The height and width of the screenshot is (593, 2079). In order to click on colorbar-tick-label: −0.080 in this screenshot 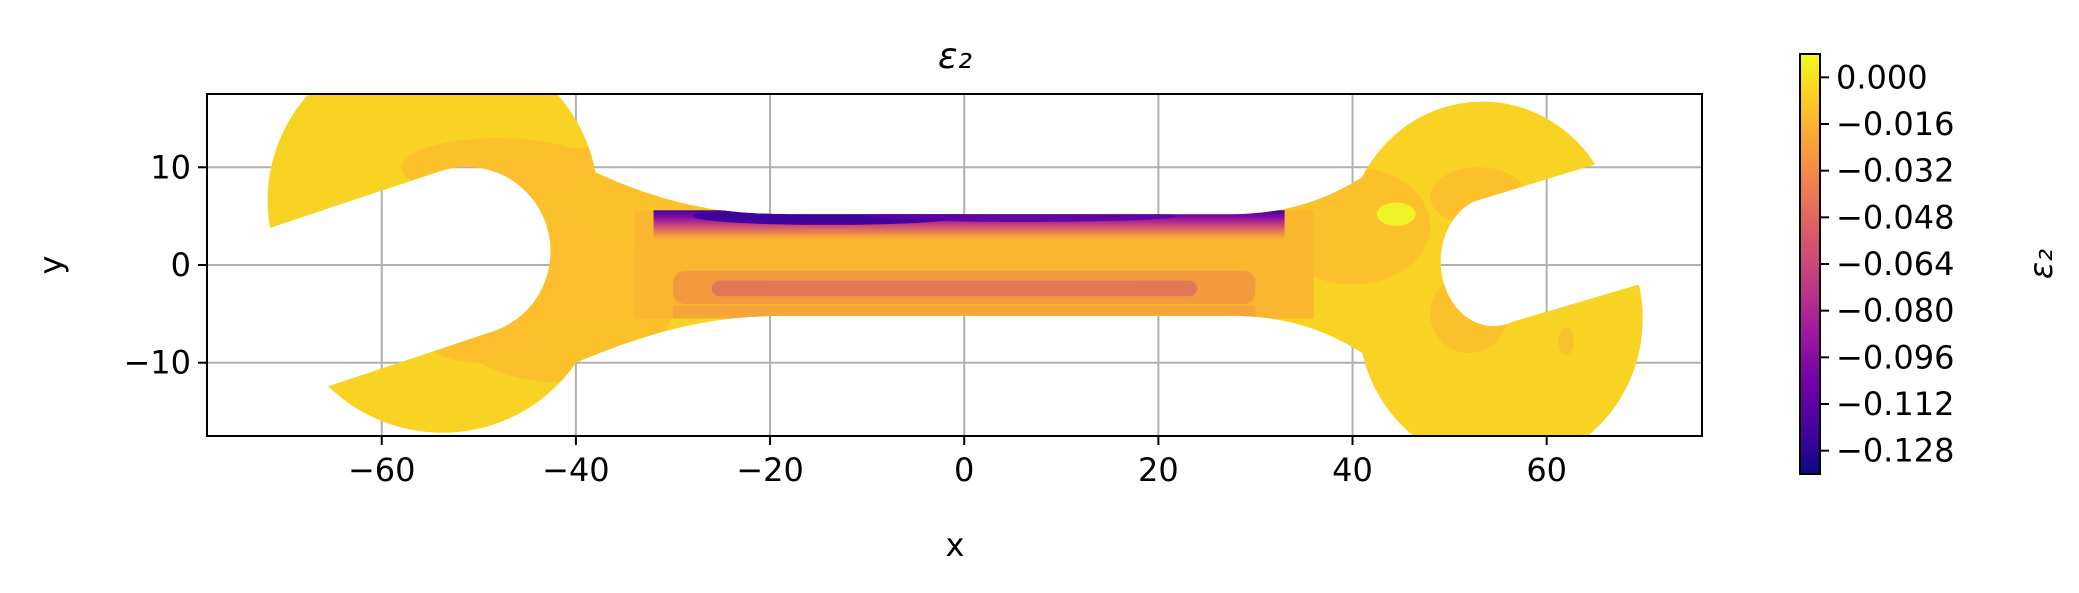, I will do `click(1895, 311)`.